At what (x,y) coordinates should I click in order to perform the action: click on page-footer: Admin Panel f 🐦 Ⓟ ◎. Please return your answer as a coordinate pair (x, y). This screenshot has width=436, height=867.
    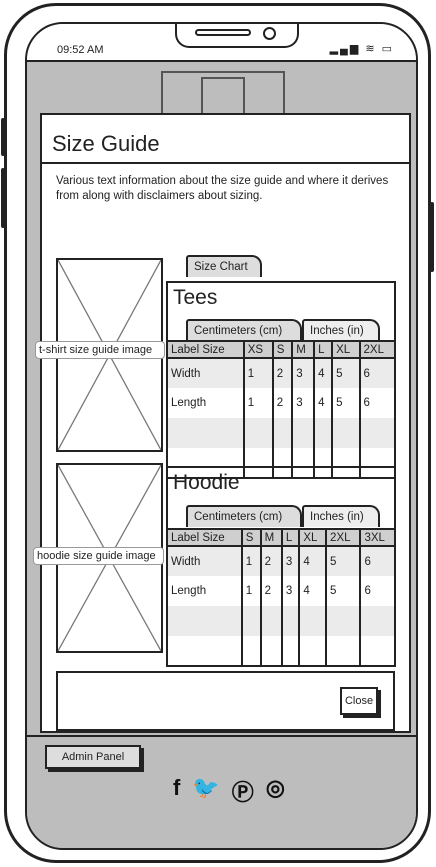
    Looking at the image, I should click on (221, 791).